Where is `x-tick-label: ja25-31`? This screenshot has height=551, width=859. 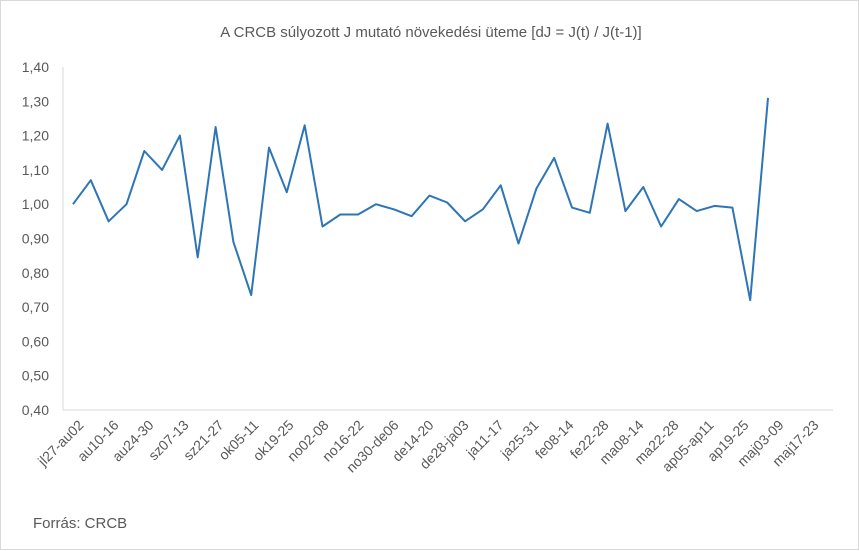
x-tick-label: ja25-31 is located at coordinates (519, 439).